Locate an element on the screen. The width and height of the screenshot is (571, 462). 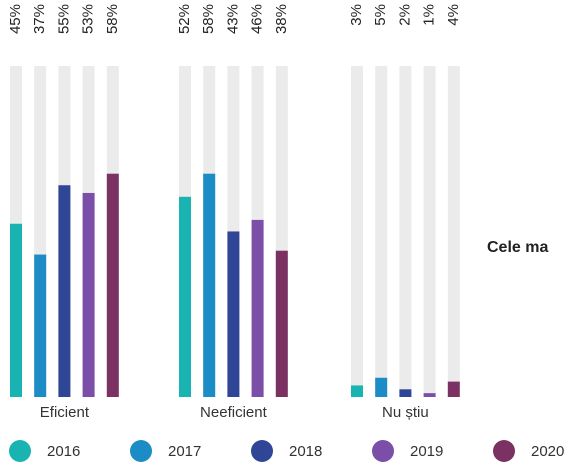
legend-label: 2020 is located at coordinates (547, 451).